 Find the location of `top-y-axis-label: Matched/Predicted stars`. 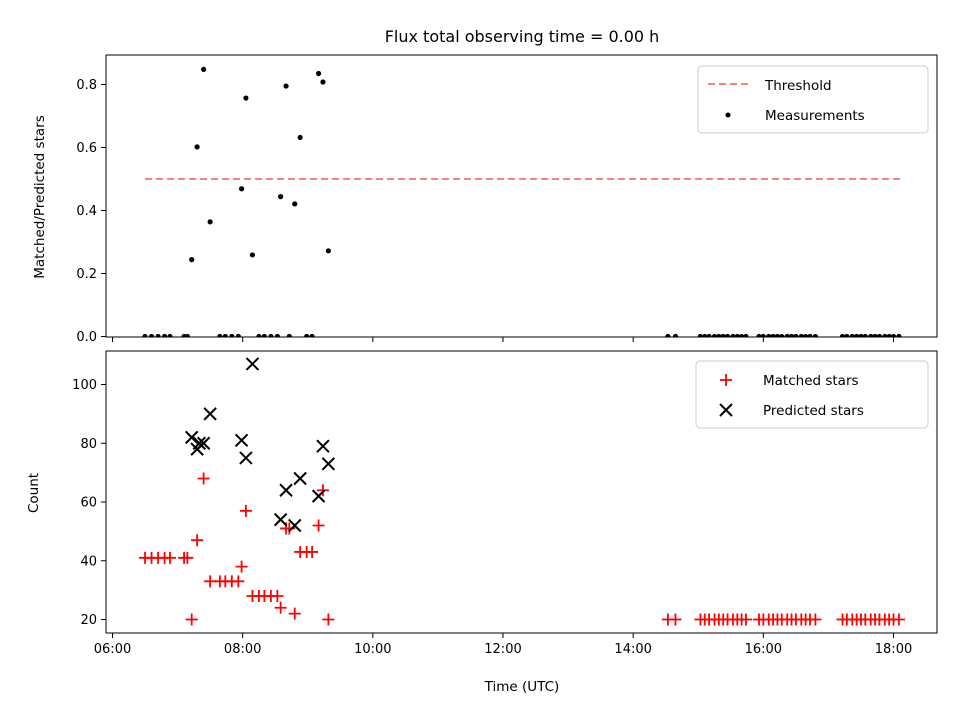

top-y-axis-label: Matched/Predicted stars is located at coordinates (40, 196).